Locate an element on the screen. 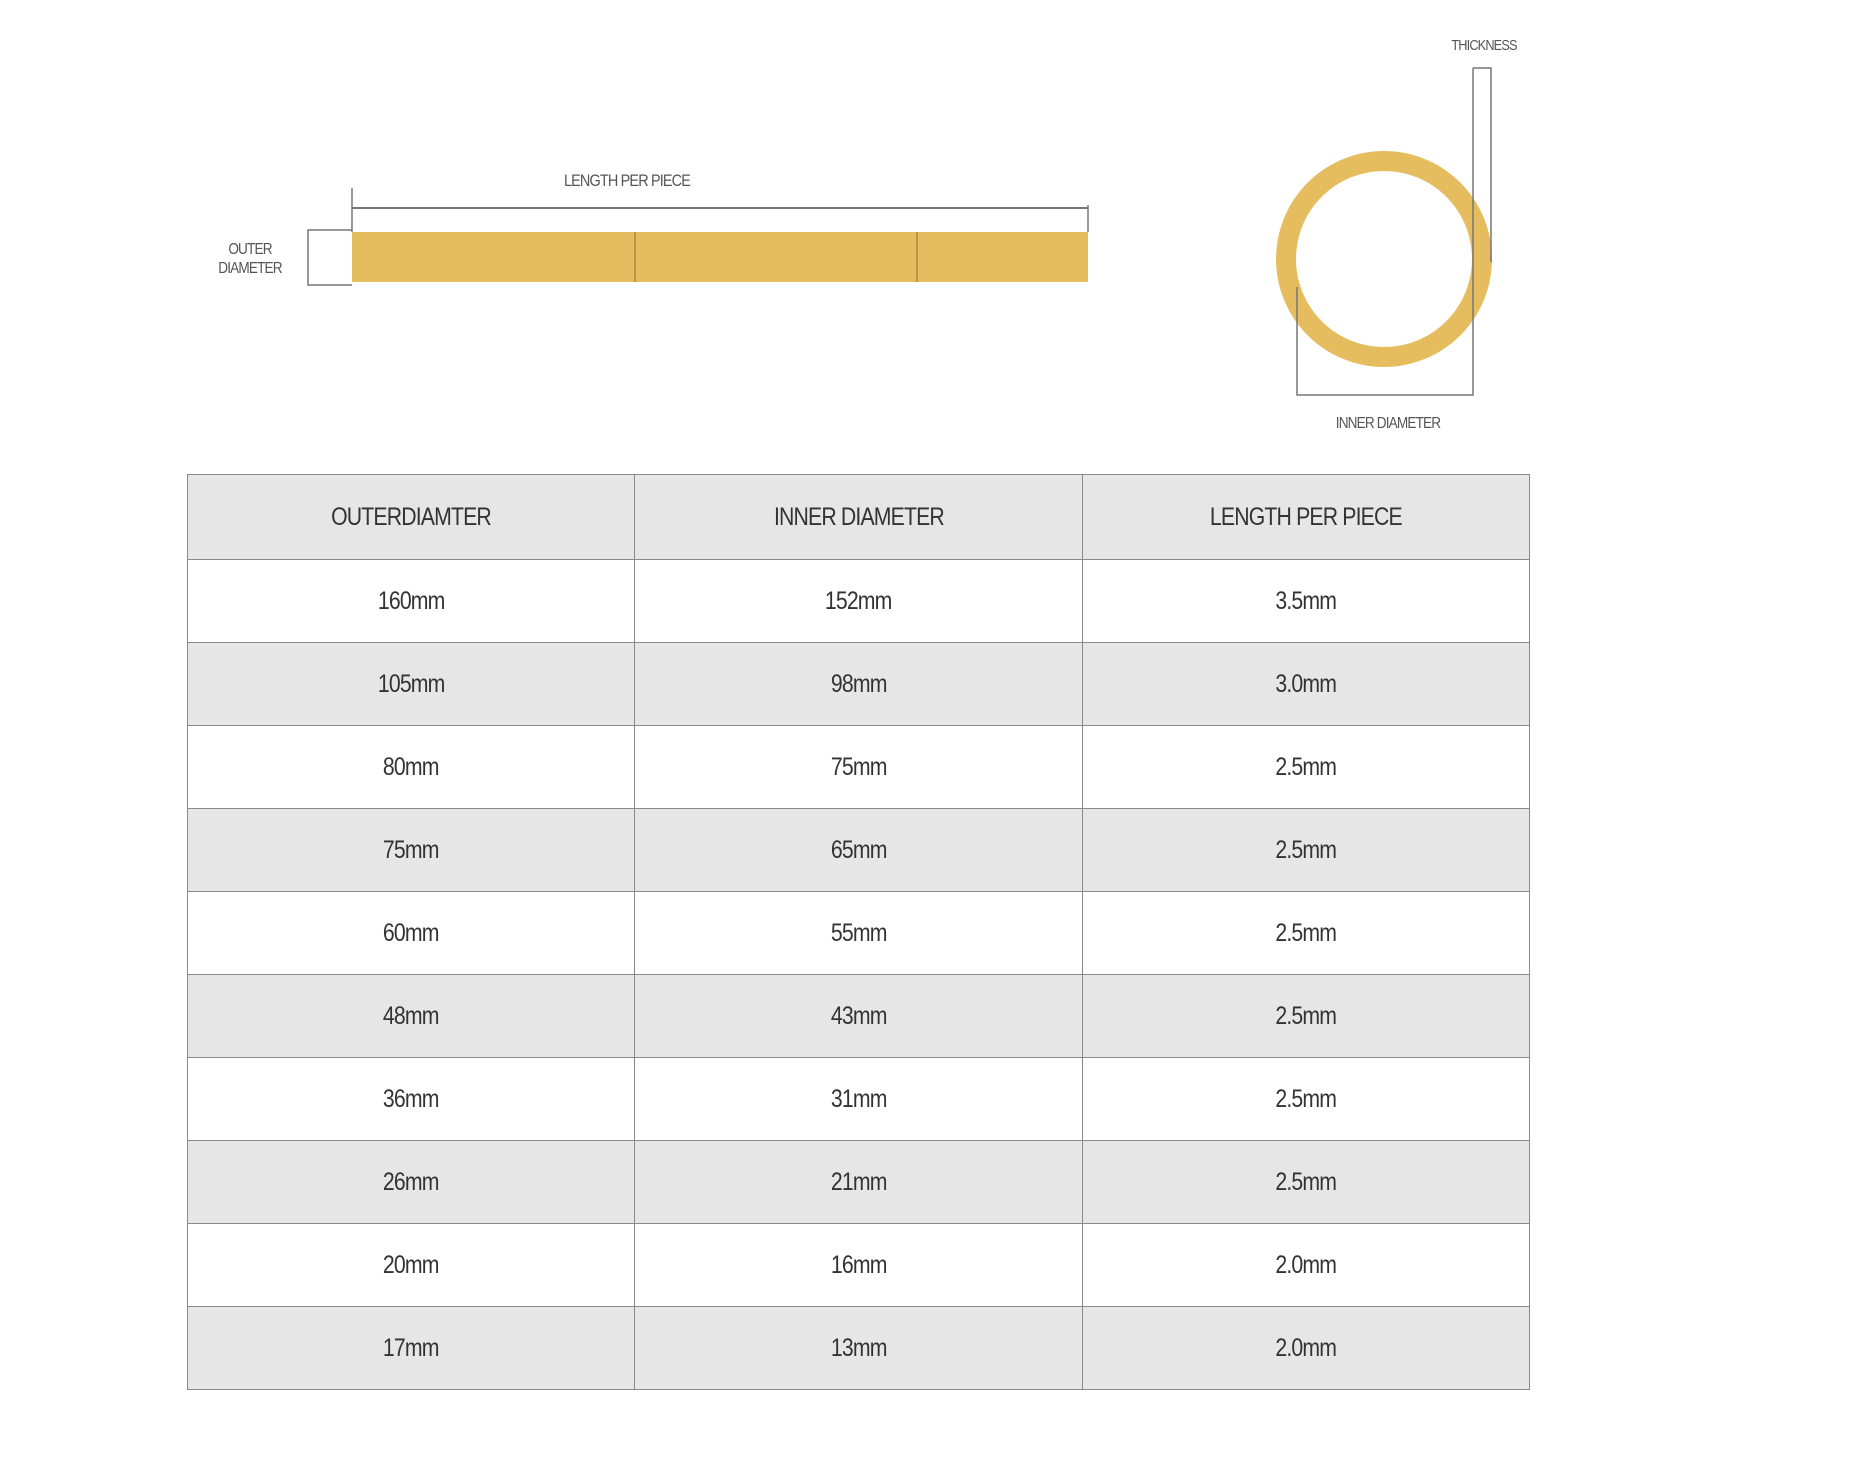 The image size is (1872, 1460). inner-diameter-bracket is located at coordinates (1385, 232).